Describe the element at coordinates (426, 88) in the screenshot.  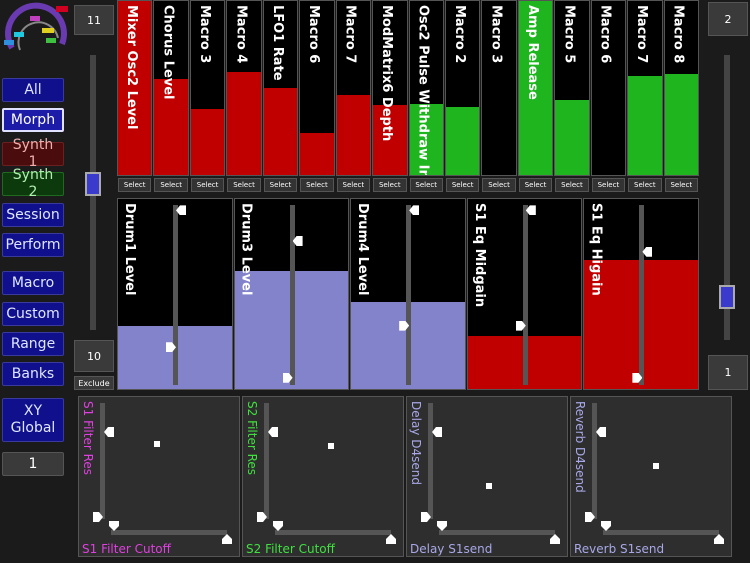
I see `fader: Osc2 Pulse Withdraw Index` at that location.